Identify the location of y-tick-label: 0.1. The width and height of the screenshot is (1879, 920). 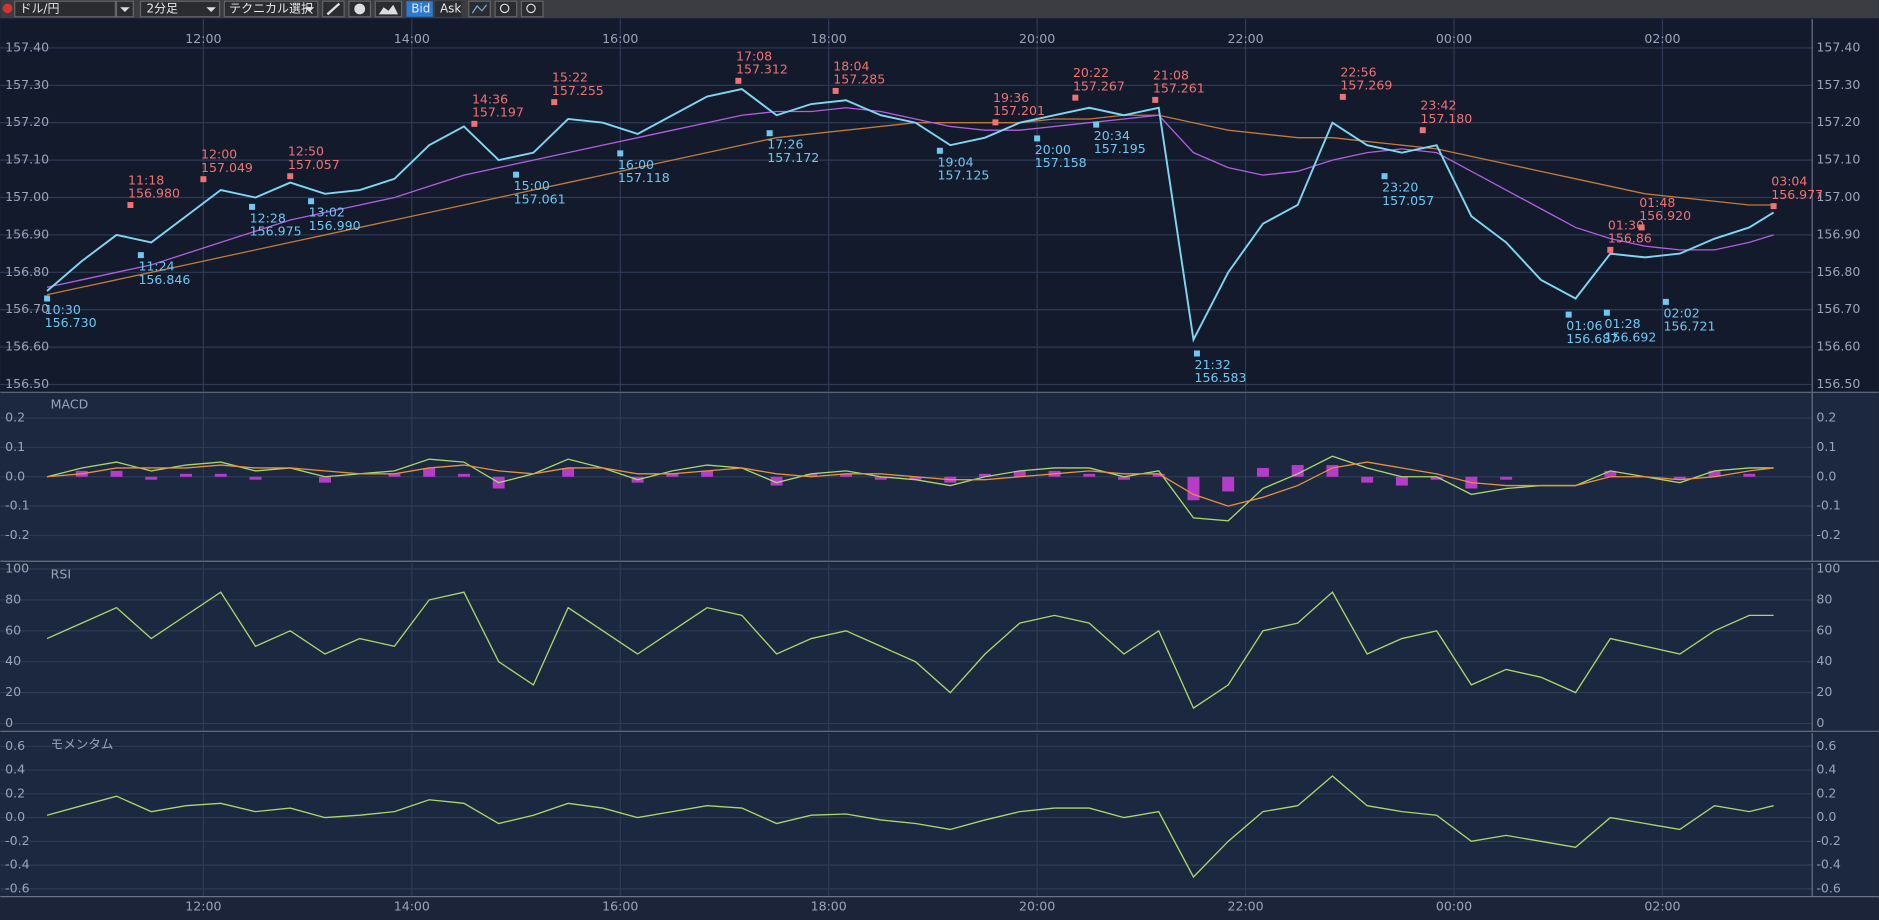
(15, 446).